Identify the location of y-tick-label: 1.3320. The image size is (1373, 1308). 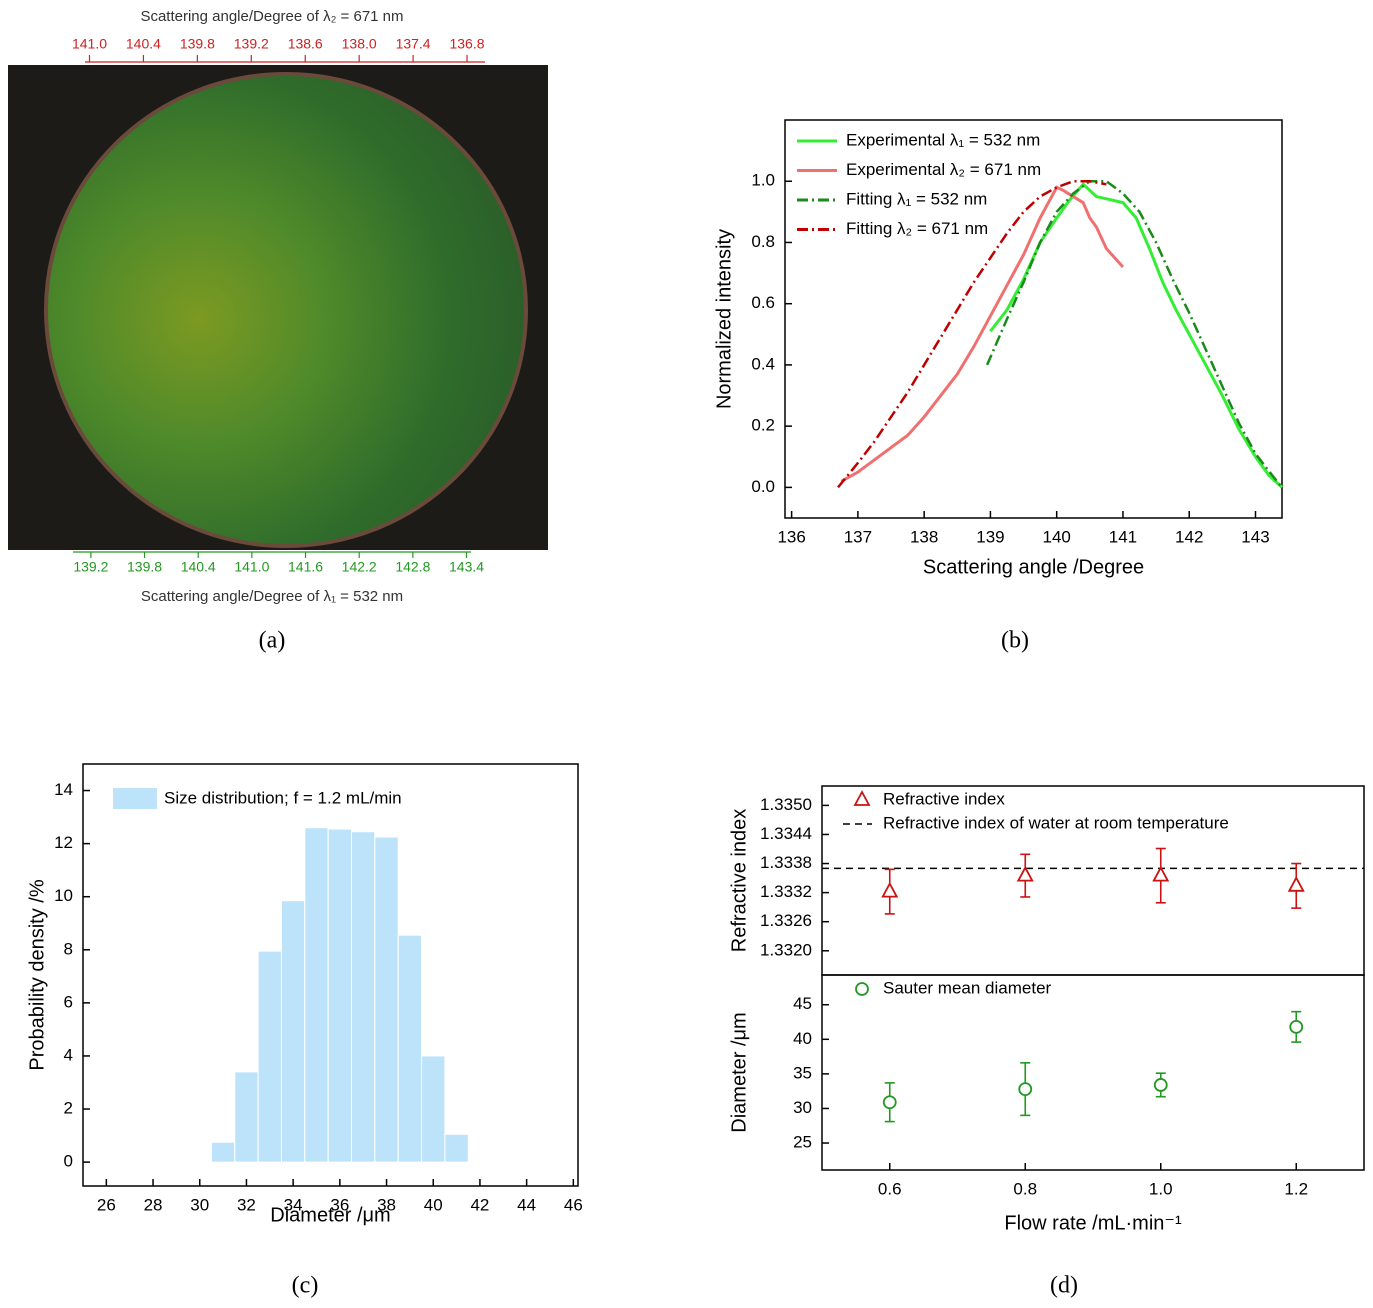
(786, 949).